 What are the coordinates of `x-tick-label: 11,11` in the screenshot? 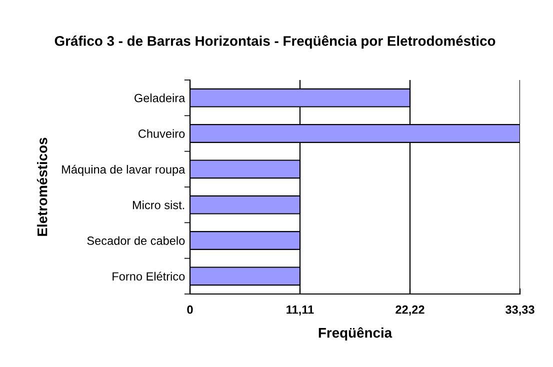 It's located at (300, 311).